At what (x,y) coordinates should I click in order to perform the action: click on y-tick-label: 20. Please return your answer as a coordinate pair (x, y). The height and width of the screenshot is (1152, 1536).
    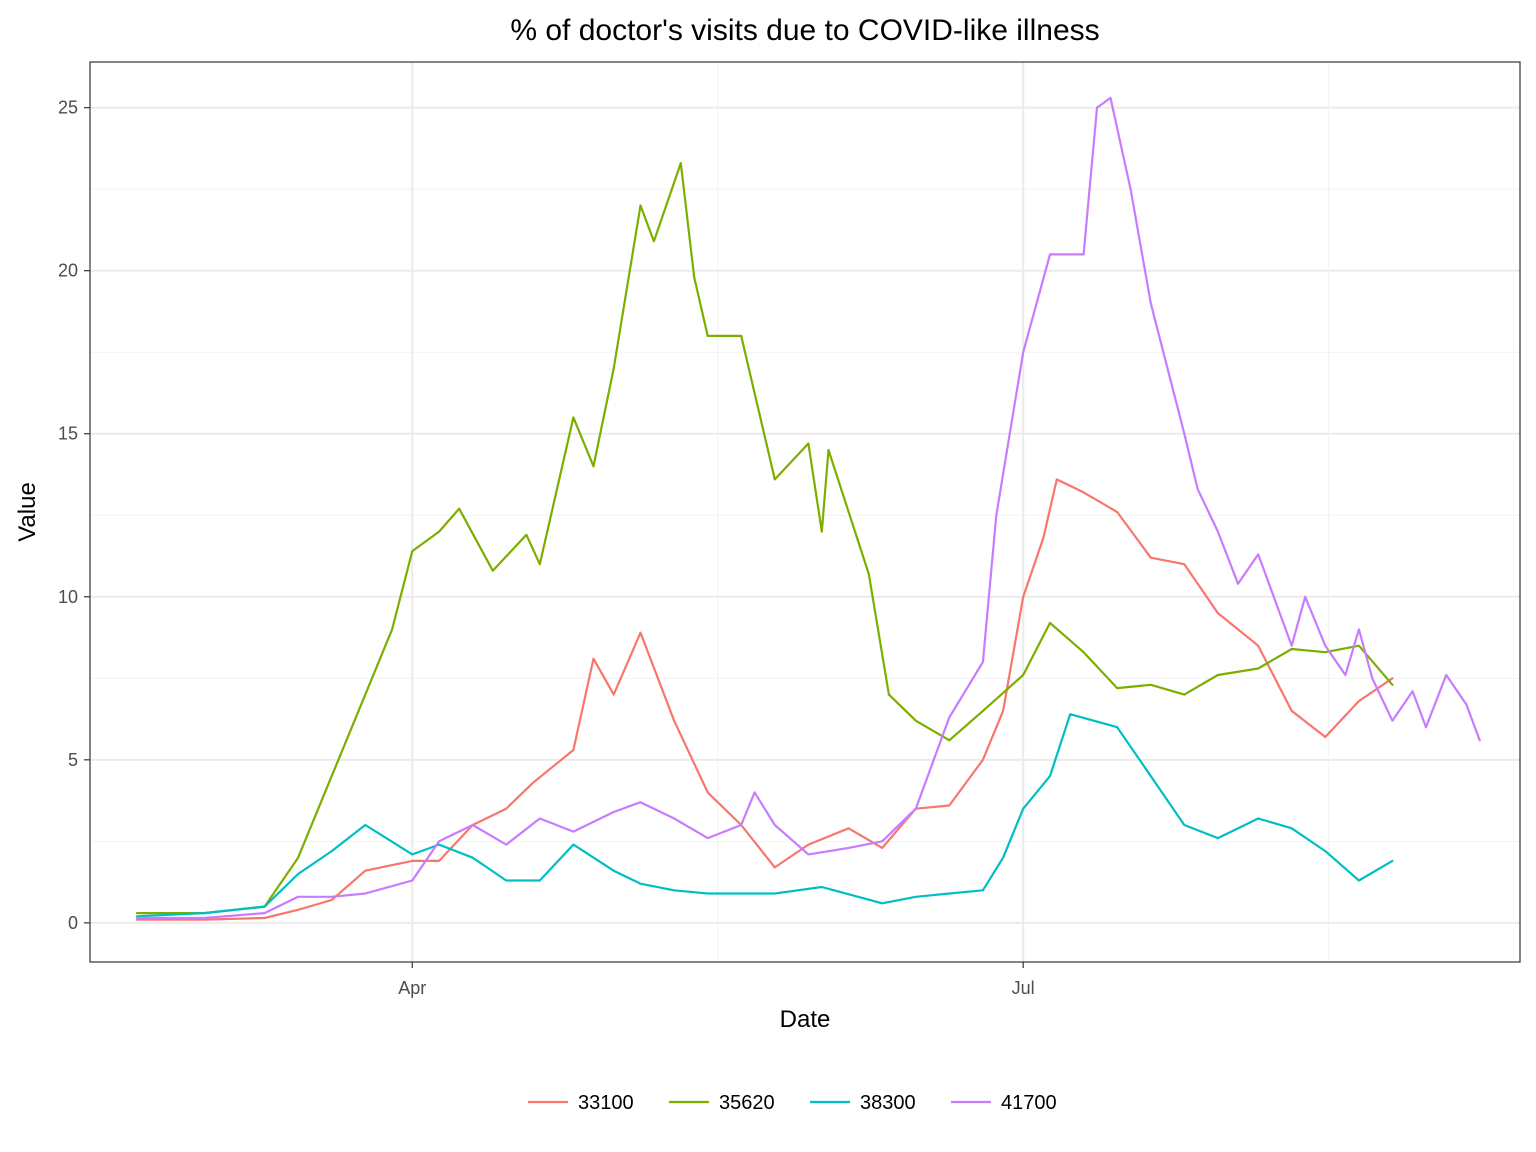
    Looking at the image, I should click on (68, 271).